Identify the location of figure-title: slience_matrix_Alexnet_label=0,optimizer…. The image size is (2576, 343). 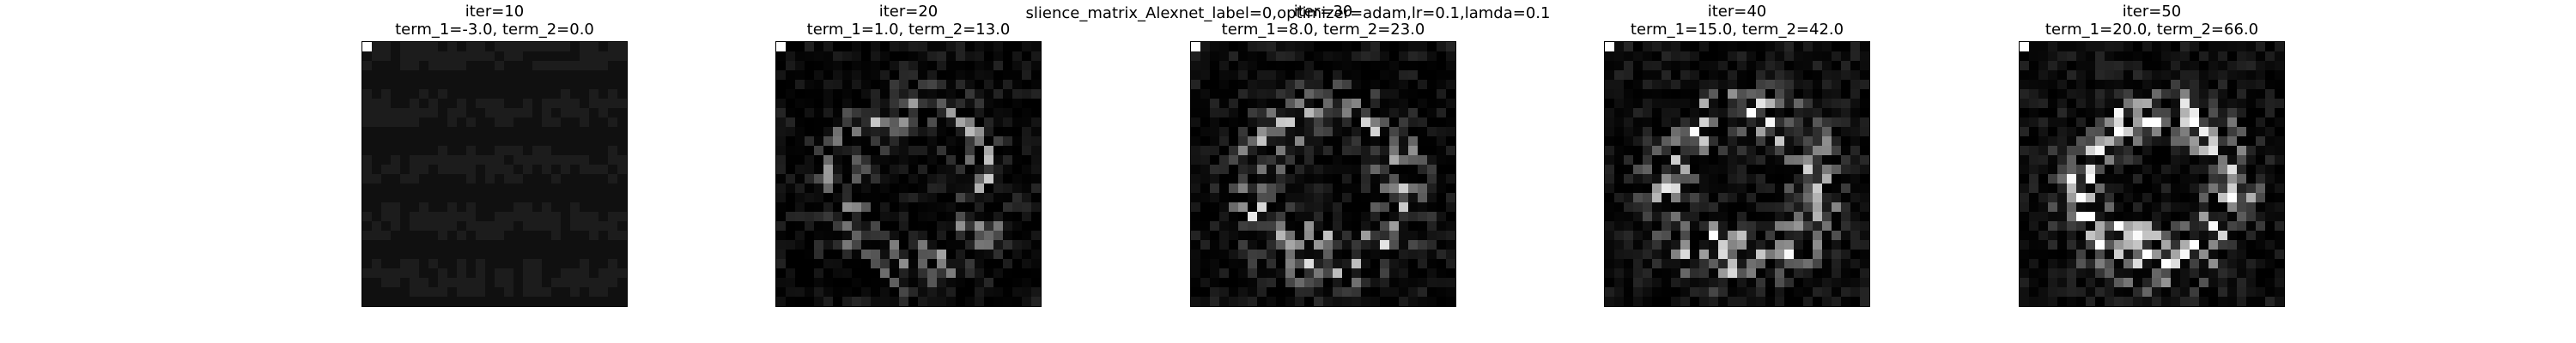
(1288, 13).